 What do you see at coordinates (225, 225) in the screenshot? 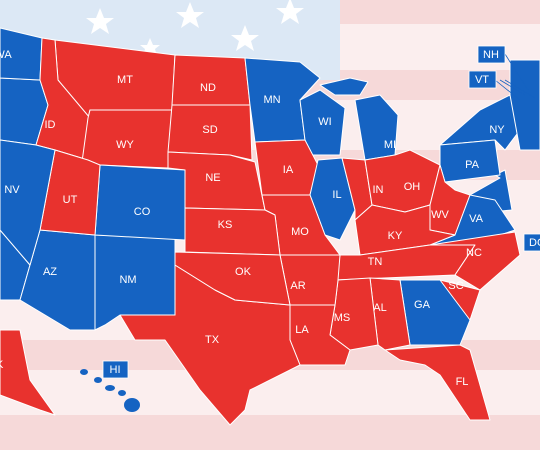
I see `state-label: KS` at bounding box center [225, 225].